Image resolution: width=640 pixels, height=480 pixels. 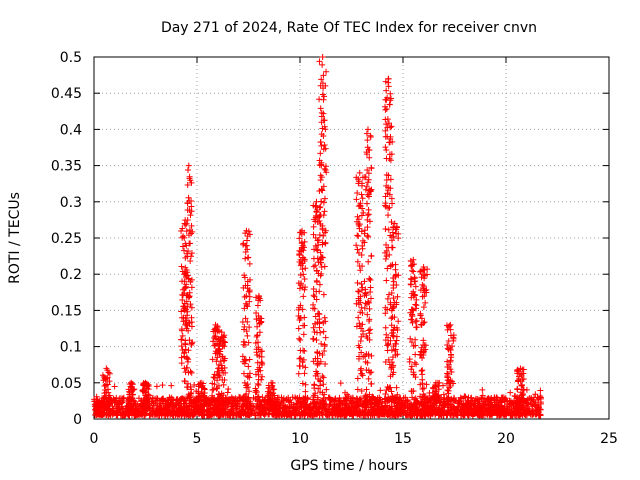 I want to click on x-tick-label: 15, so click(x=403, y=439).